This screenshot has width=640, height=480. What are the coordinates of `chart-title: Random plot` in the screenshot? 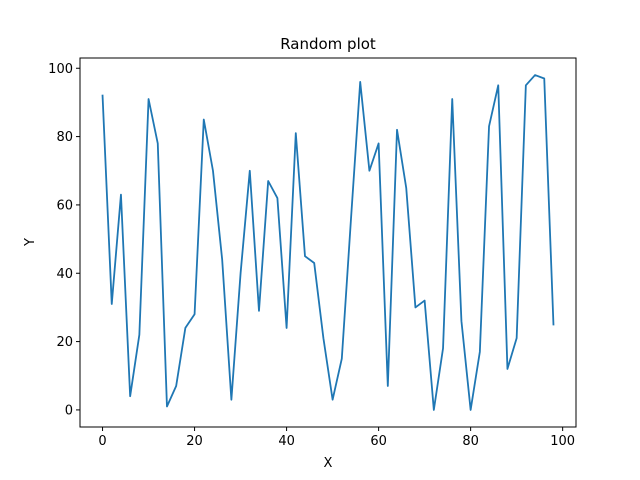 It's located at (328, 44).